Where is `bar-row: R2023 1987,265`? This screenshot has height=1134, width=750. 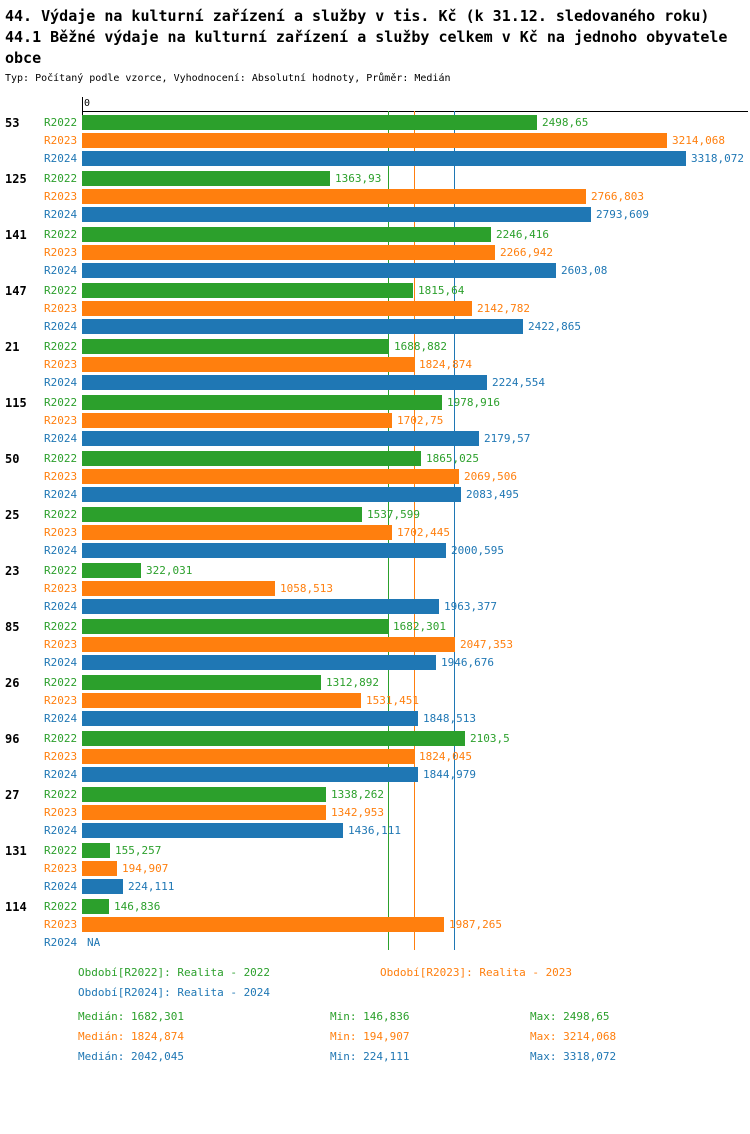 bar-row: R2023 1987,265 is located at coordinates (375, 924).